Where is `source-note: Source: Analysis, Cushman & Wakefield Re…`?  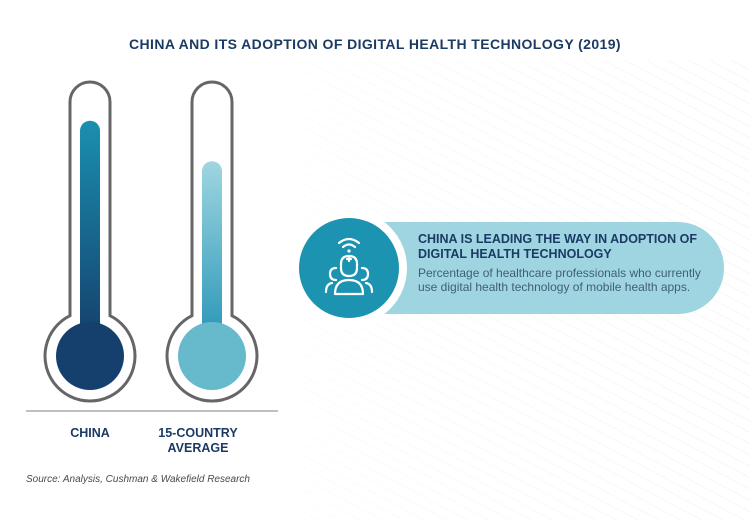 source-note: Source: Analysis, Cushman & Wakefield Re… is located at coordinates (138, 479).